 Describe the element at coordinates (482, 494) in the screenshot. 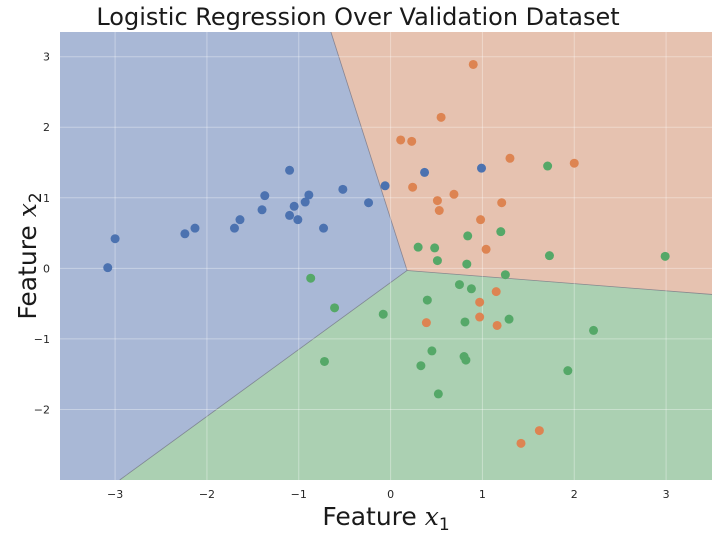

I see `x-tick-label: 1` at that location.